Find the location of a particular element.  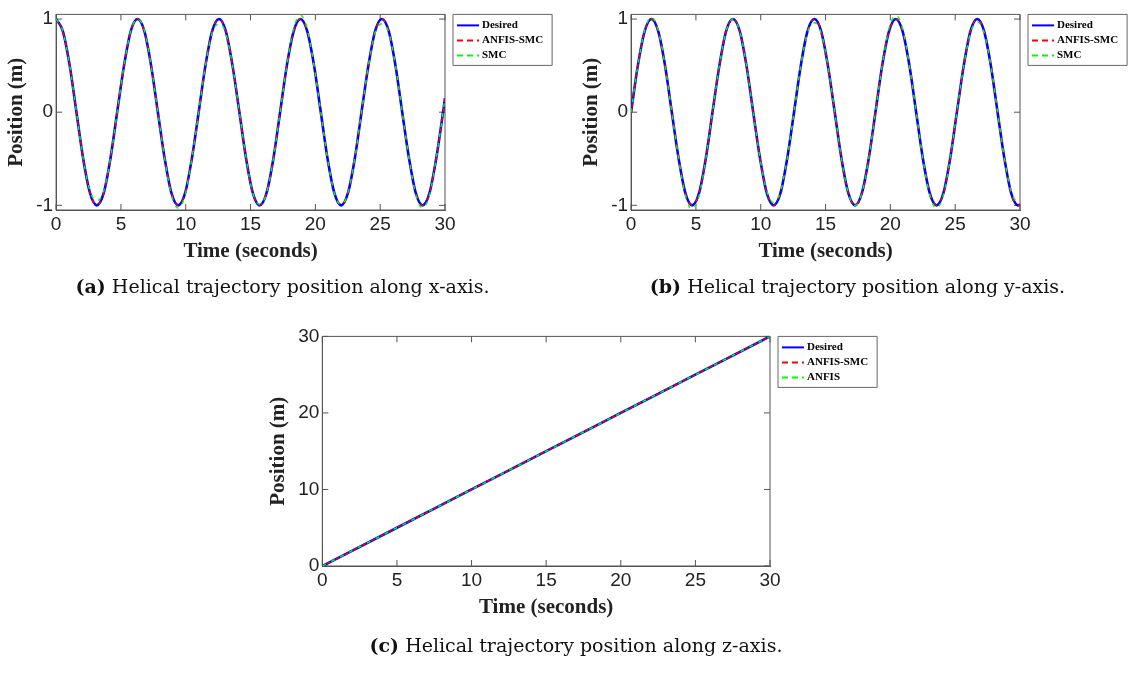

text: (a) Helical trajectory position along x-axis. is located at coordinates (282, 286).